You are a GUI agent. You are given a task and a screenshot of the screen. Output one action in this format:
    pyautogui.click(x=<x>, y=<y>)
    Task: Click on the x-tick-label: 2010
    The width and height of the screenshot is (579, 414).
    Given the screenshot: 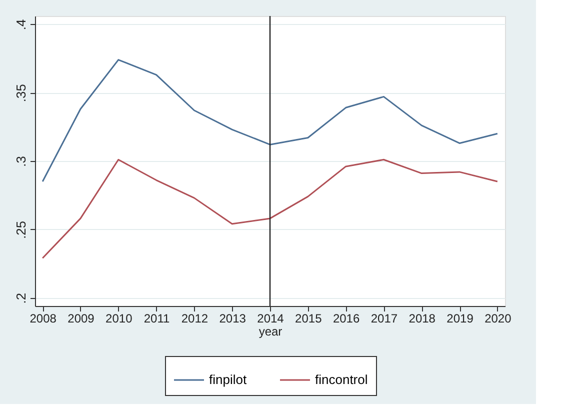 What is the action you would take?
    pyautogui.click(x=119, y=319)
    